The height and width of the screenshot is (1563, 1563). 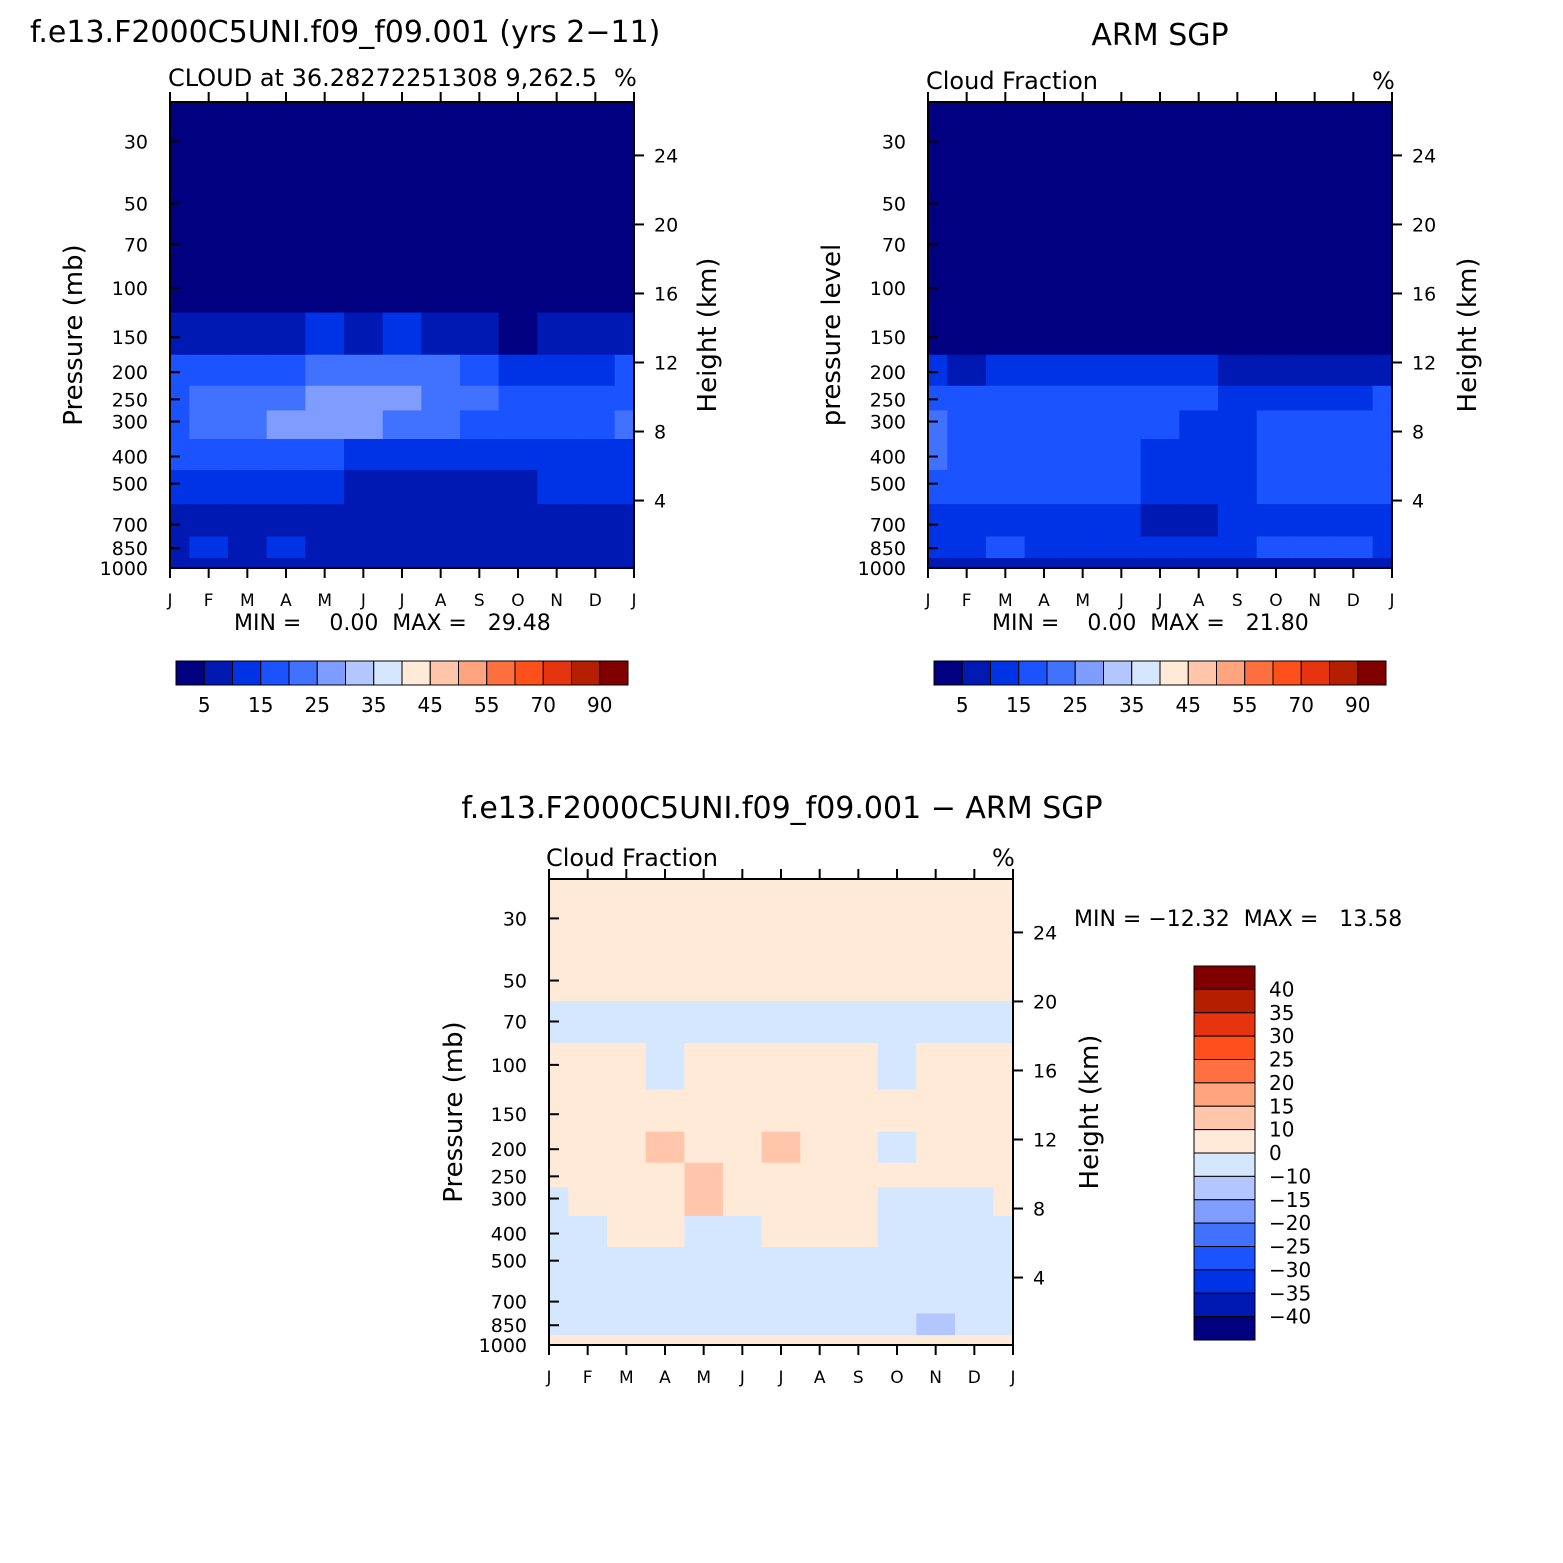 What do you see at coordinates (1353, 601) in the screenshot?
I see `x-tick-label: D` at bounding box center [1353, 601].